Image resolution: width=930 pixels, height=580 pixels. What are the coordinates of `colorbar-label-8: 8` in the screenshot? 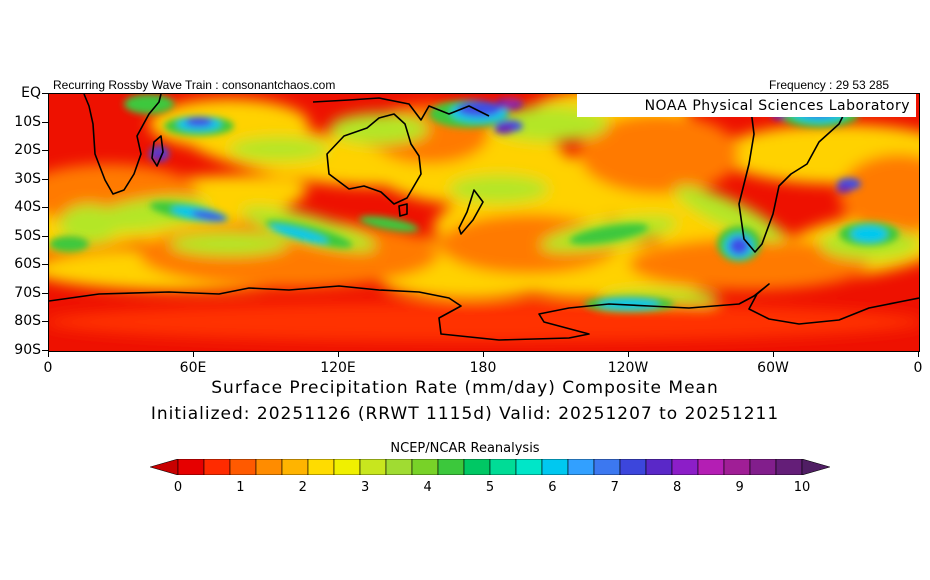 It's located at (677, 487).